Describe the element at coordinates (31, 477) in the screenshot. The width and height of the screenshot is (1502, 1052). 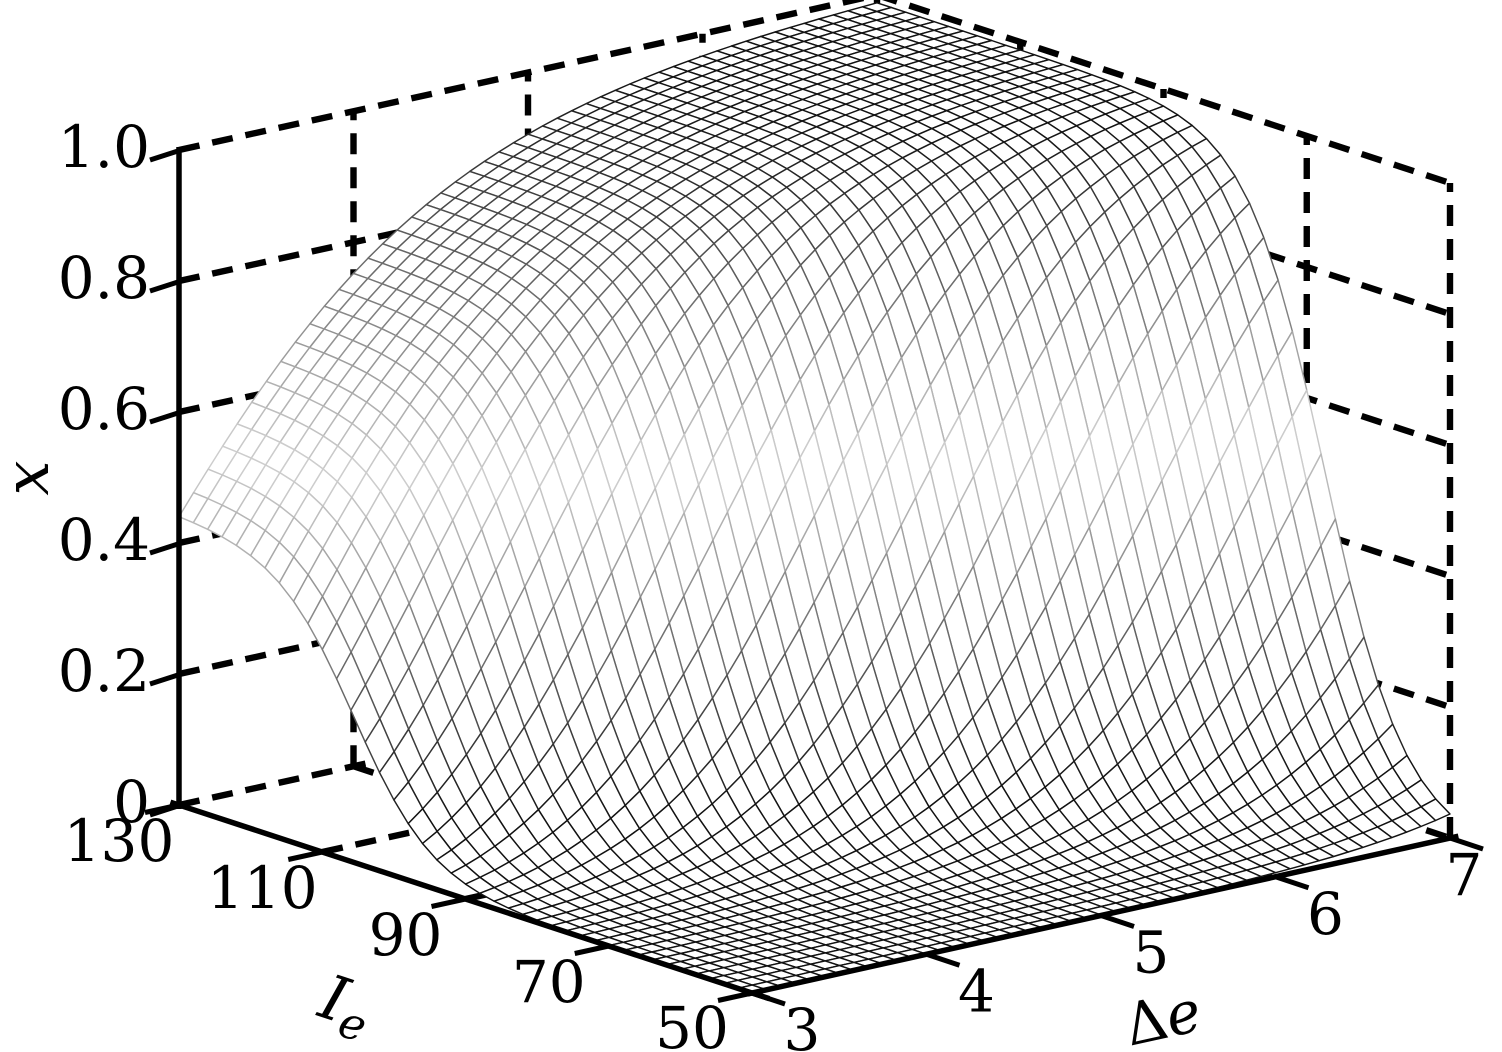
I see `z-axis-title: x` at that location.